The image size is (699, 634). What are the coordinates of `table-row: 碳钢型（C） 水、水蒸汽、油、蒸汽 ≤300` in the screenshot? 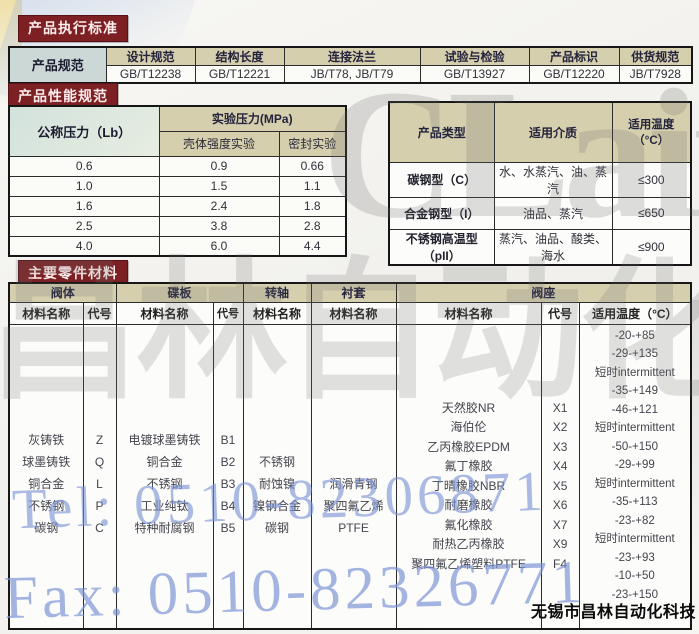 It's located at (540, 179).